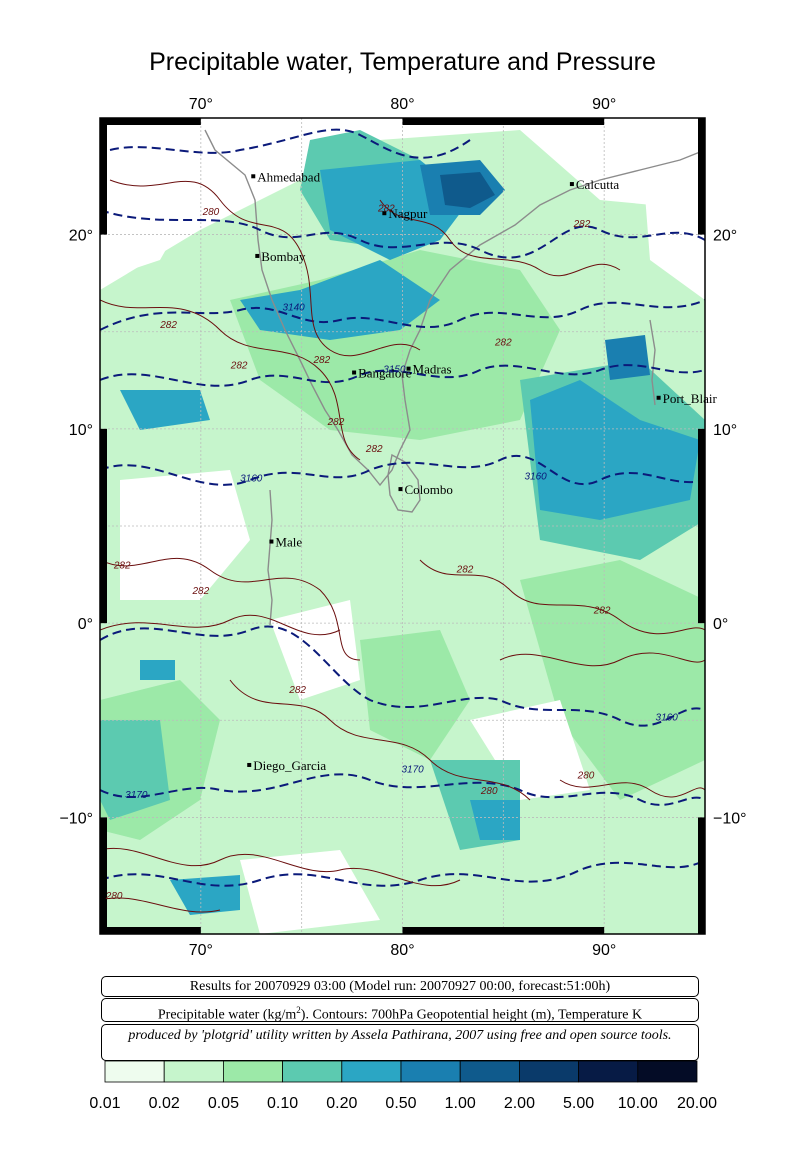  What do you see at coordinates (293, 307) in the screenshot?
I see `geopotential-contour-label: 3140` at bounding box center [293, 307].